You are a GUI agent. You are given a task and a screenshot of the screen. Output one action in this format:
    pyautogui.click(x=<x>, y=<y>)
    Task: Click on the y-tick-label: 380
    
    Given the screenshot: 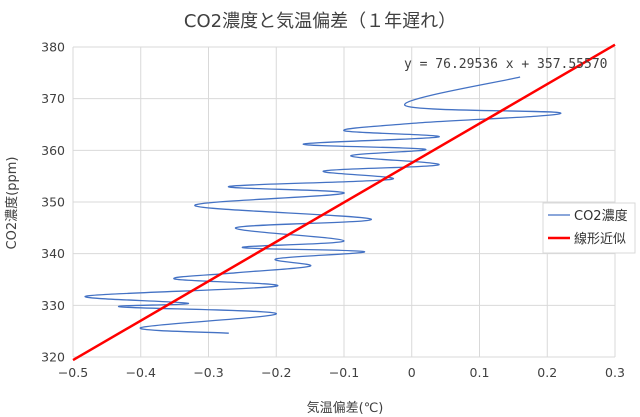 What is the action you would take?
    pyautogui.click(x=53, y=47)
    